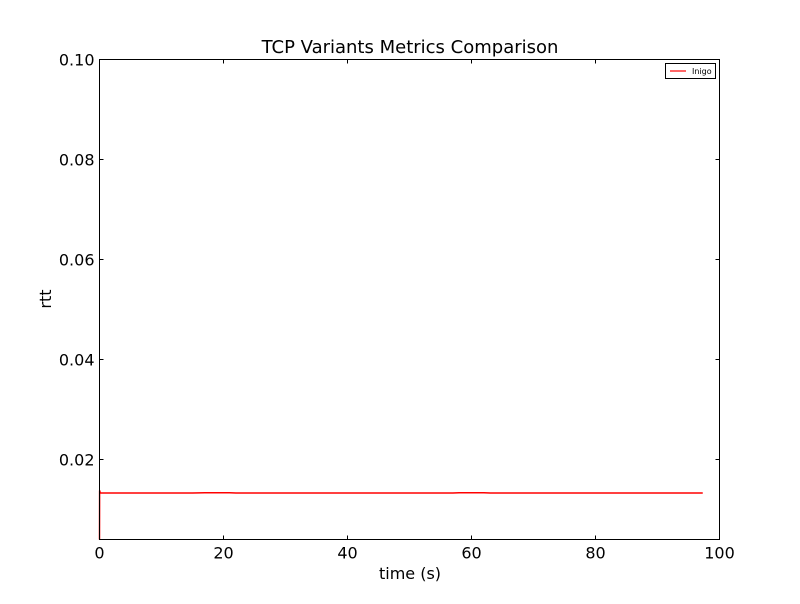 This screenshot has width=800, height=604. What do you see at coordinates (77, 260) in the screenshot?
I see `y-tick-label: 0.06` at bounding box center [77, 260].